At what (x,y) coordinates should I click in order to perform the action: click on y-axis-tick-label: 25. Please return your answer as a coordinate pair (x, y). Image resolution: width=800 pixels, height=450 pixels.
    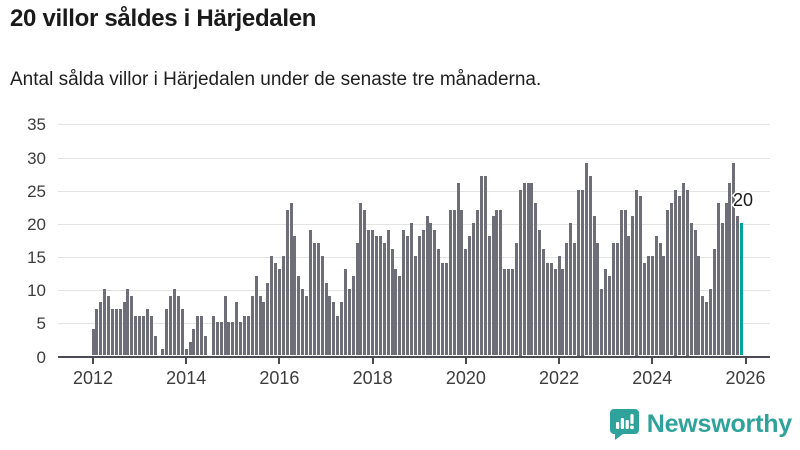
    Looking at the image, I should click on (36, 191).